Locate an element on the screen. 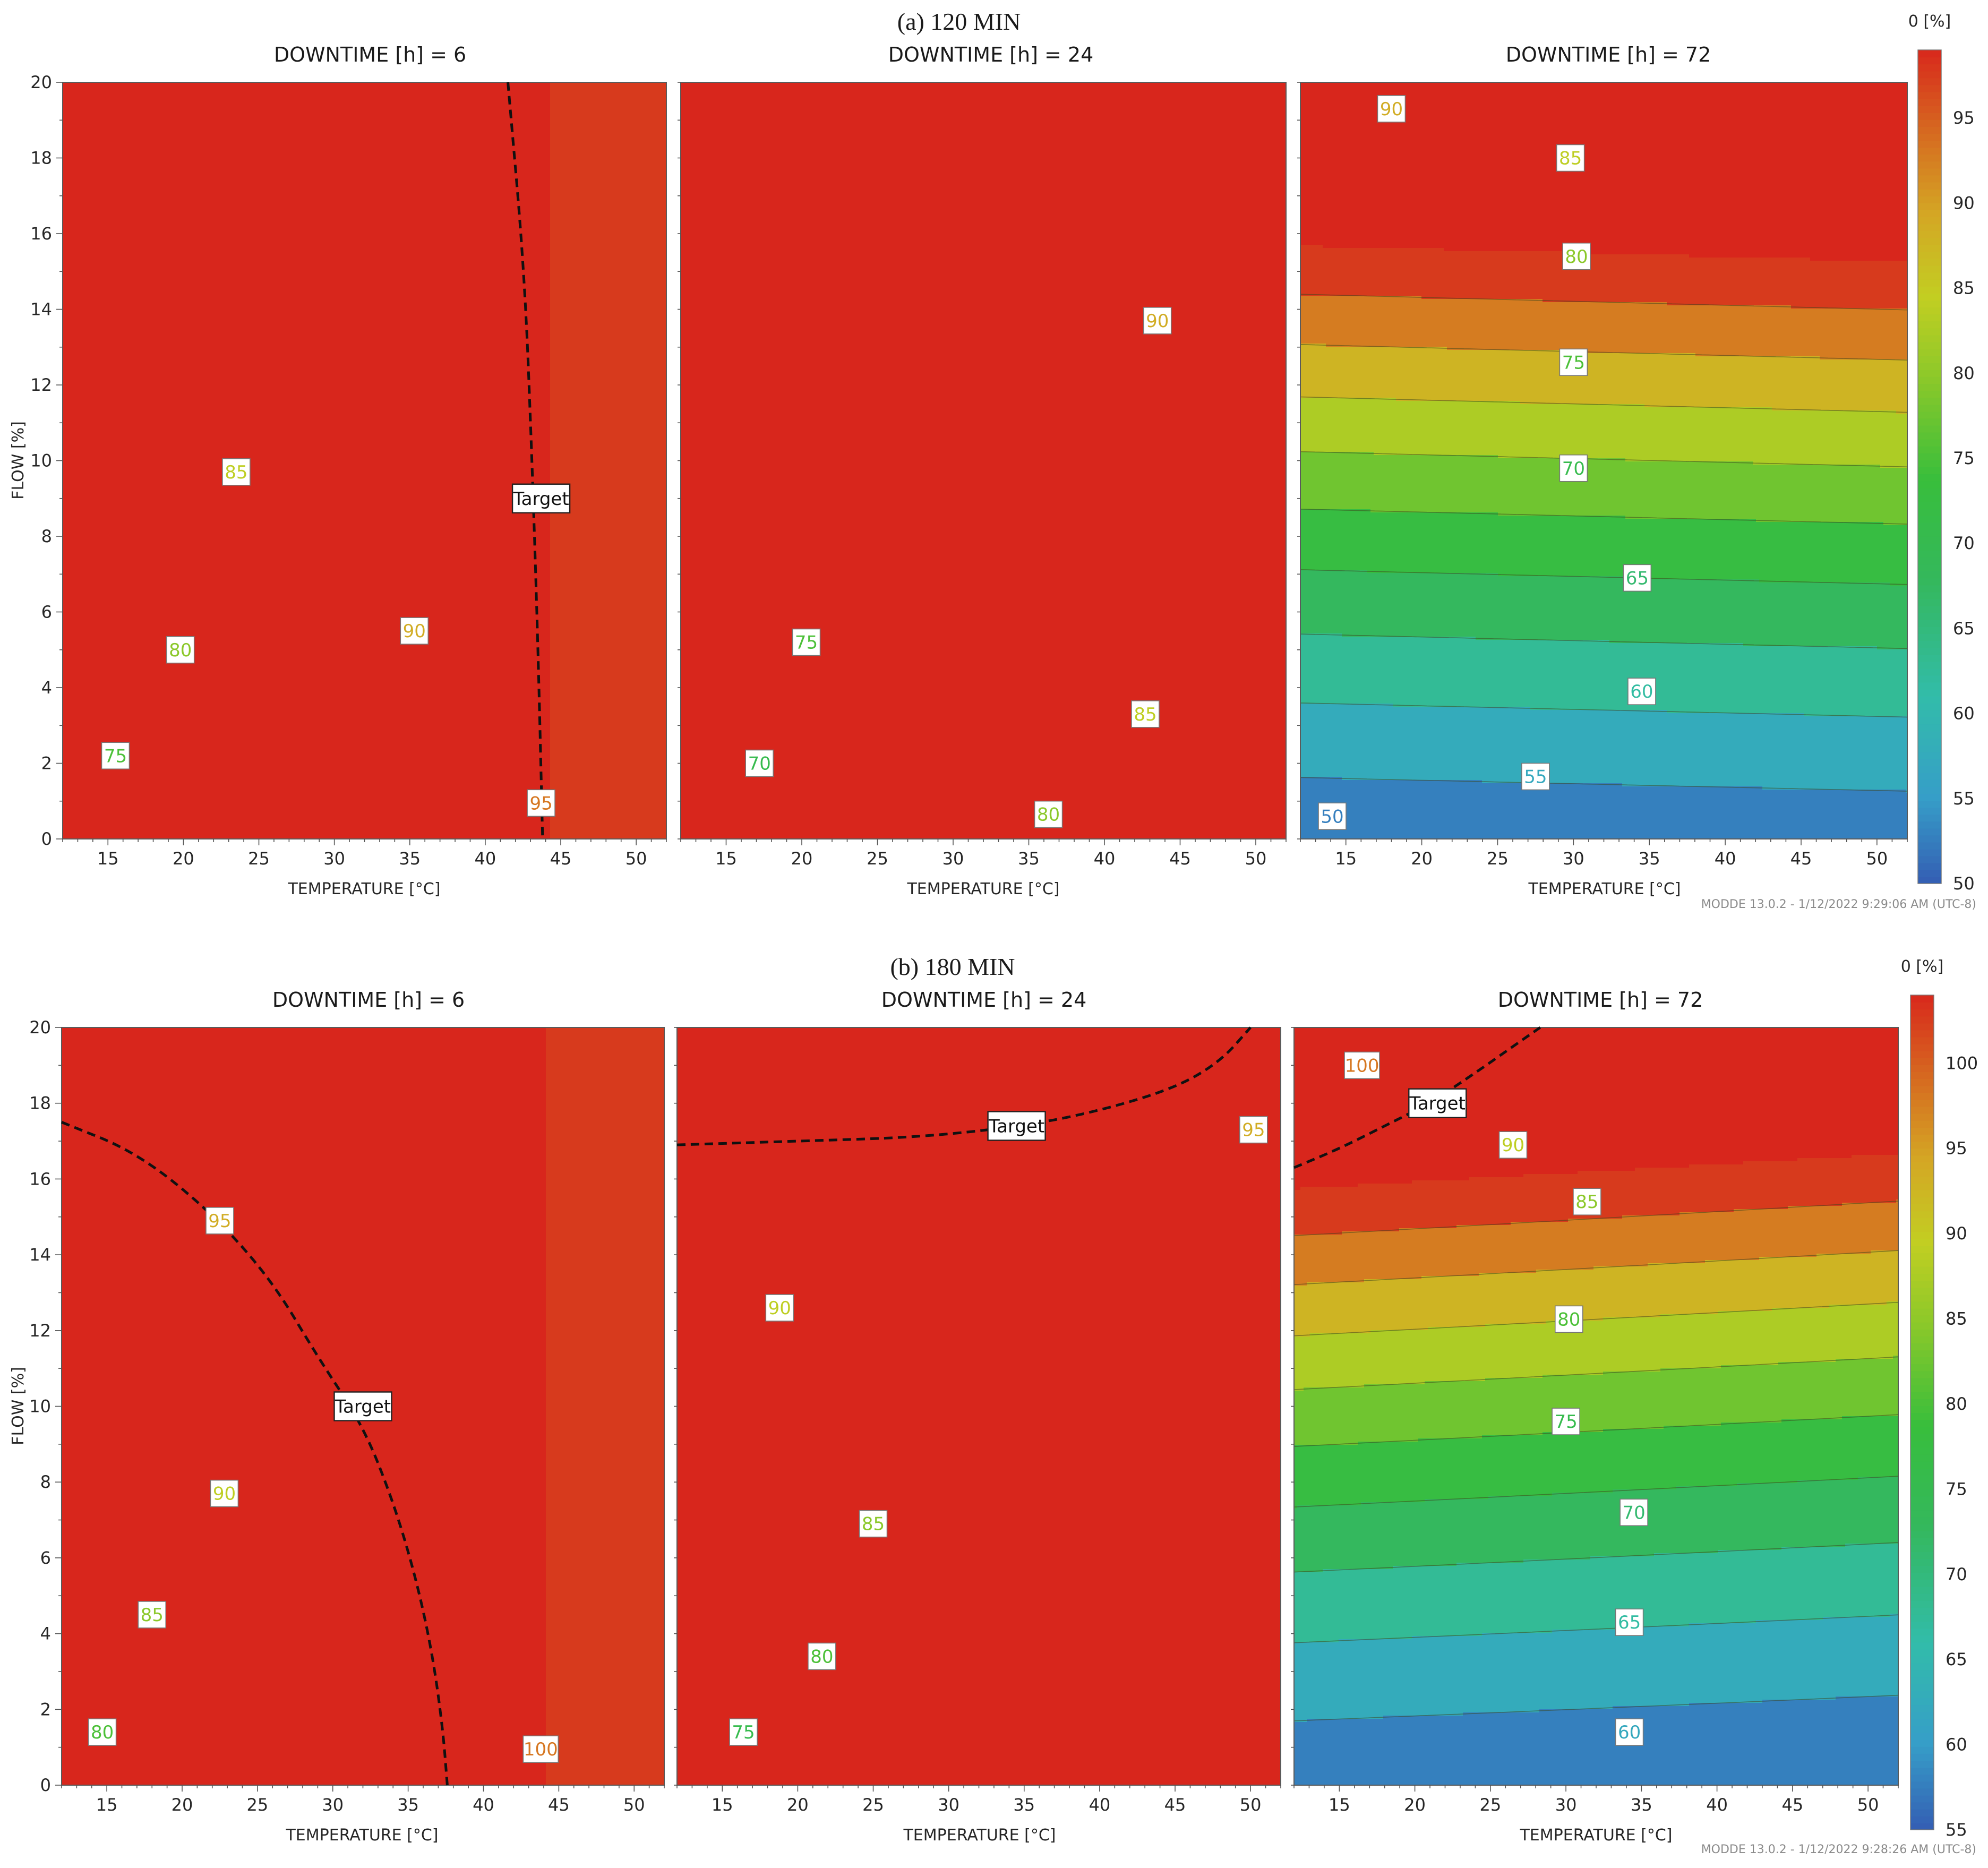 Image resolution: width=1988 pixels, height=1868 pixels. contour-labels: 50 55 60 65 70 75 80 85 90 is located at coordinates (1487, 463).